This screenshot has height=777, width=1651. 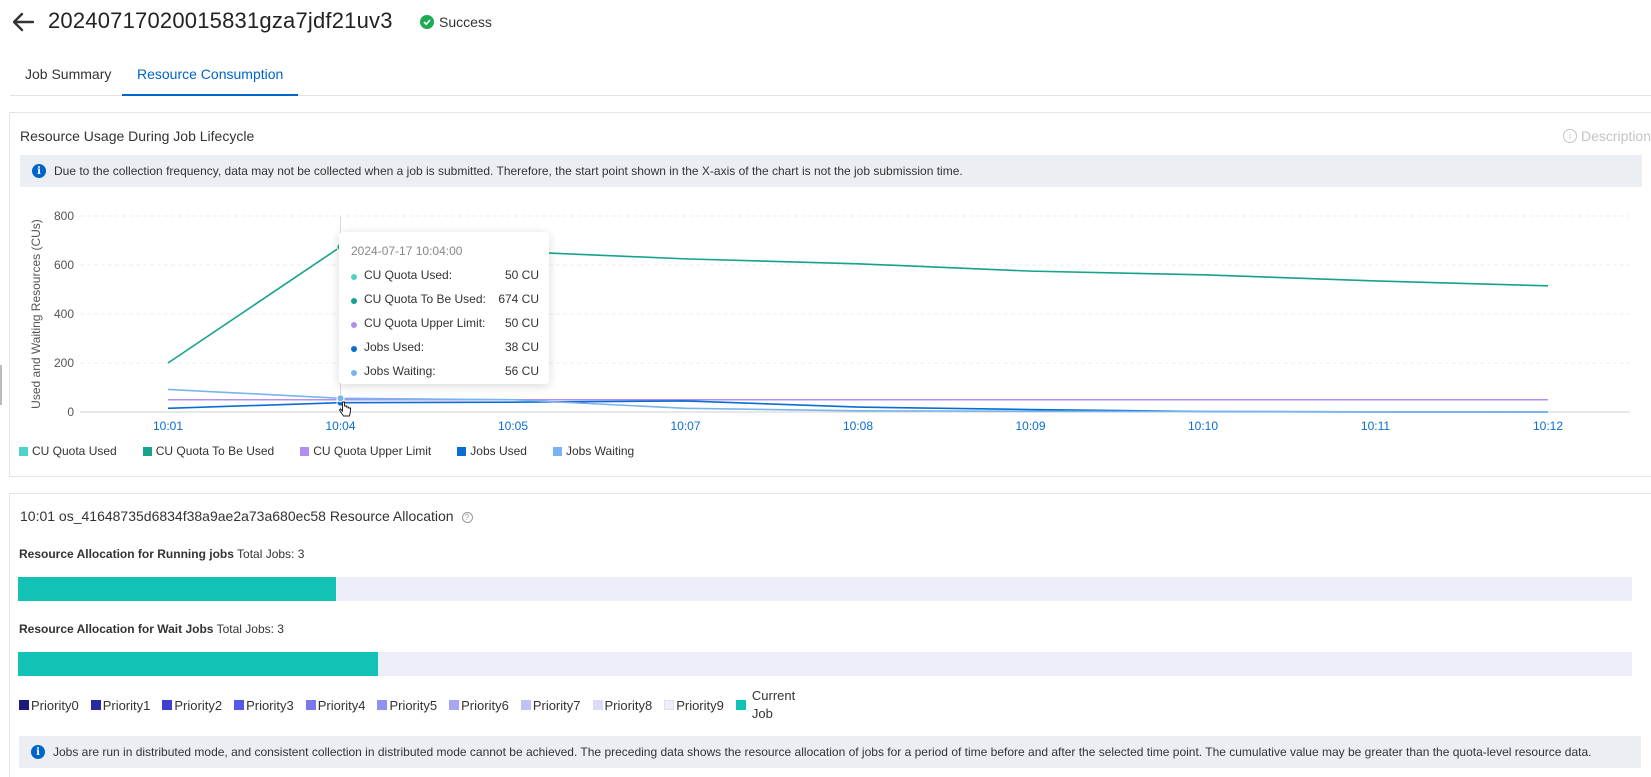 I want to click on priority-legend-item: Priority7, so click(x=550, y=705).